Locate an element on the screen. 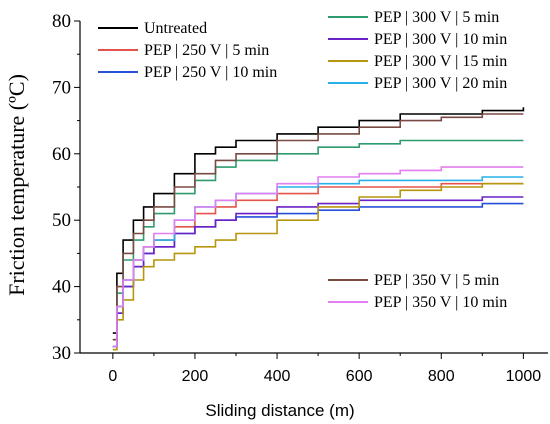 Image resolution: width=550 pixels, height=424 pixels. y-tick-label: 70 is located at coordinates (61, 87).